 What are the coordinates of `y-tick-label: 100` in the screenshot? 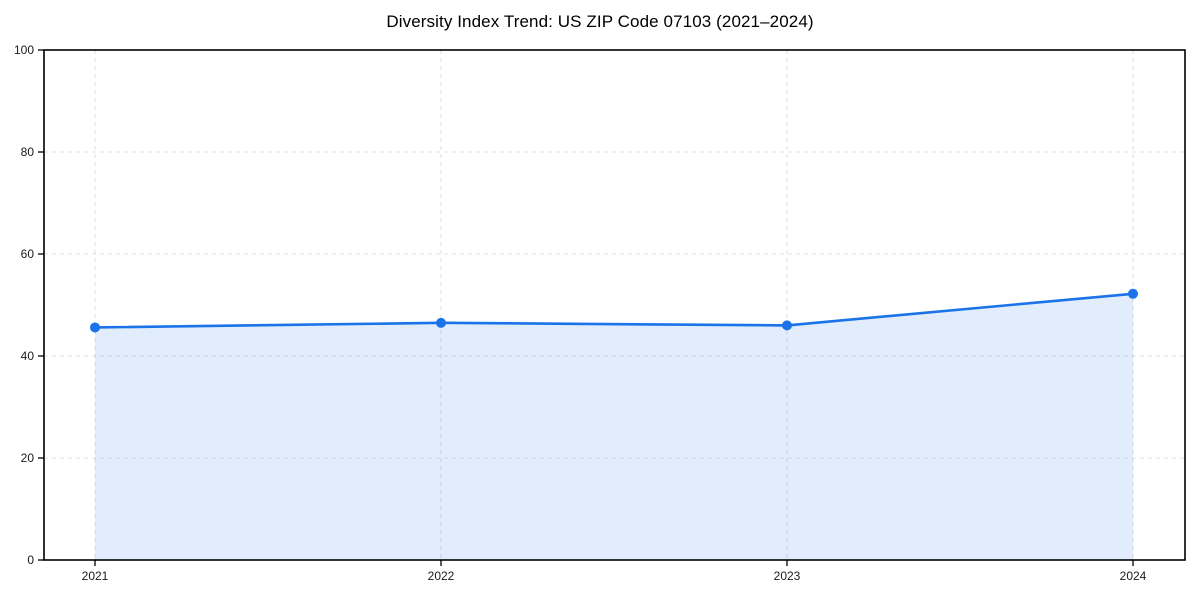 It's located at (24, 50).